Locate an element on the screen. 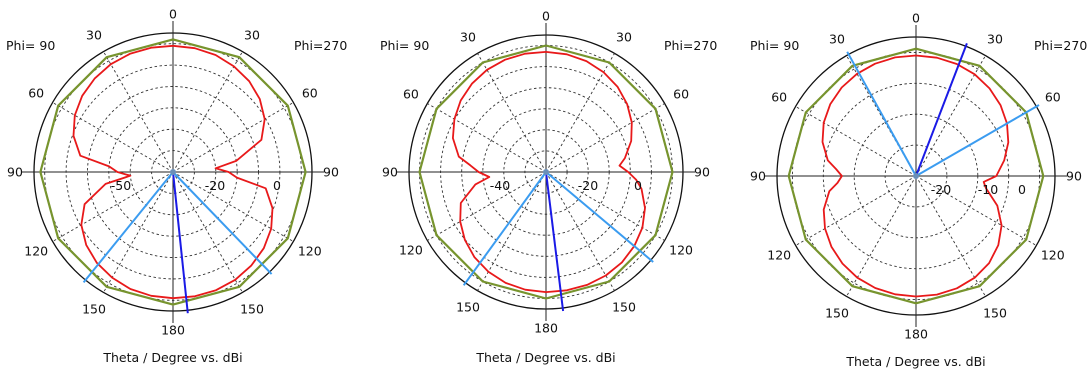 The width and height of the screenshot is (1089, 374). radial-tick-label: -10 is located at coordinates (988, 189).